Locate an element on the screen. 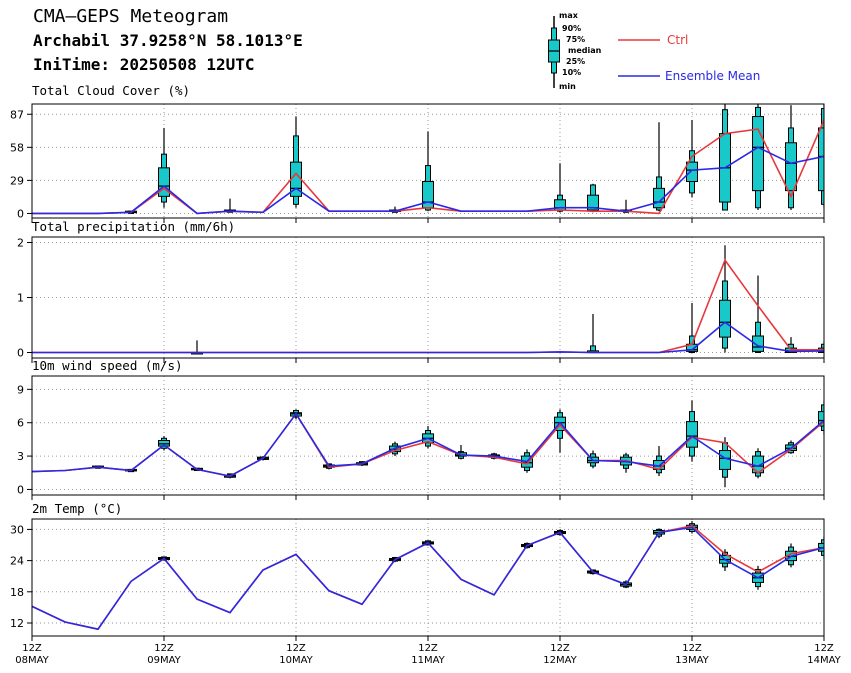 The image size is (851, 673). meteogram-title: CMA—GEPS Meteogram is located at coordinates (131, 16).